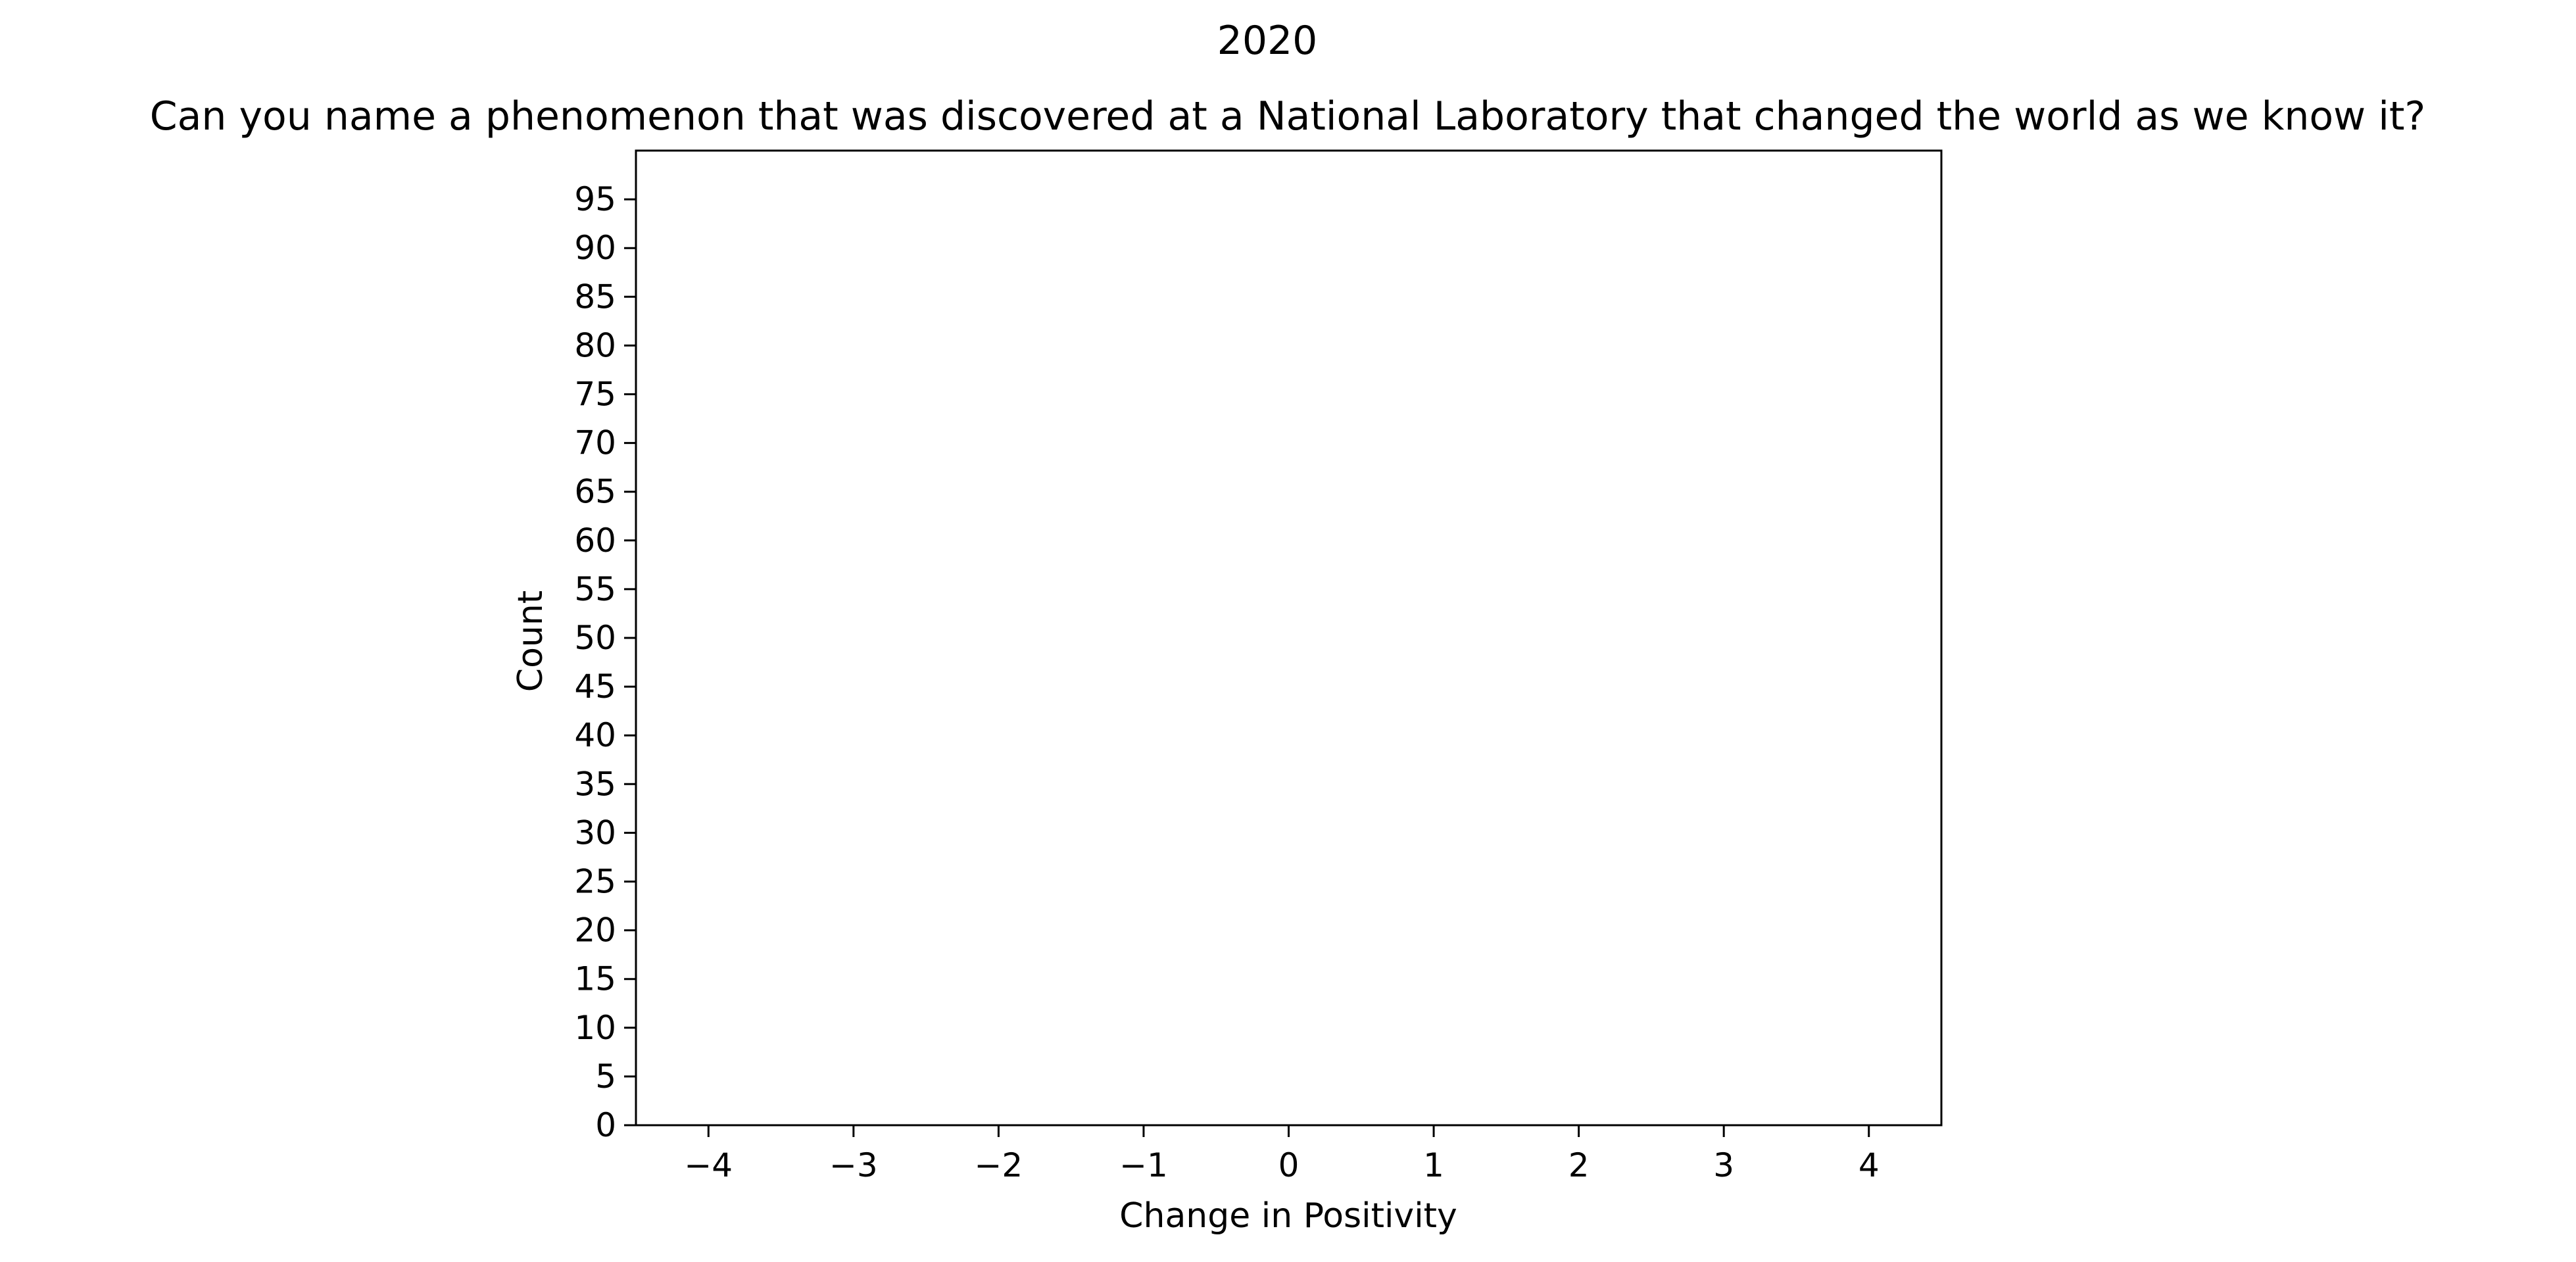  What do you see at coordinates (595, 589) in the screenshot?
I see `y-tick-label: 55` at bounding box center [595, 589].